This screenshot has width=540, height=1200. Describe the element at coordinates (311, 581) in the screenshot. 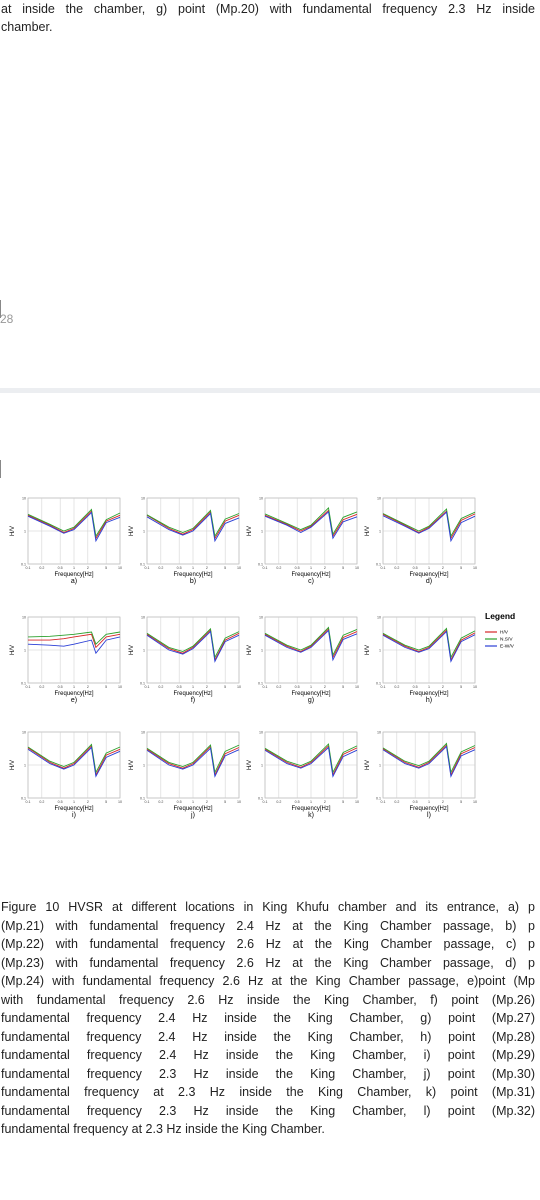

I see `panel-label: c)` at that location.